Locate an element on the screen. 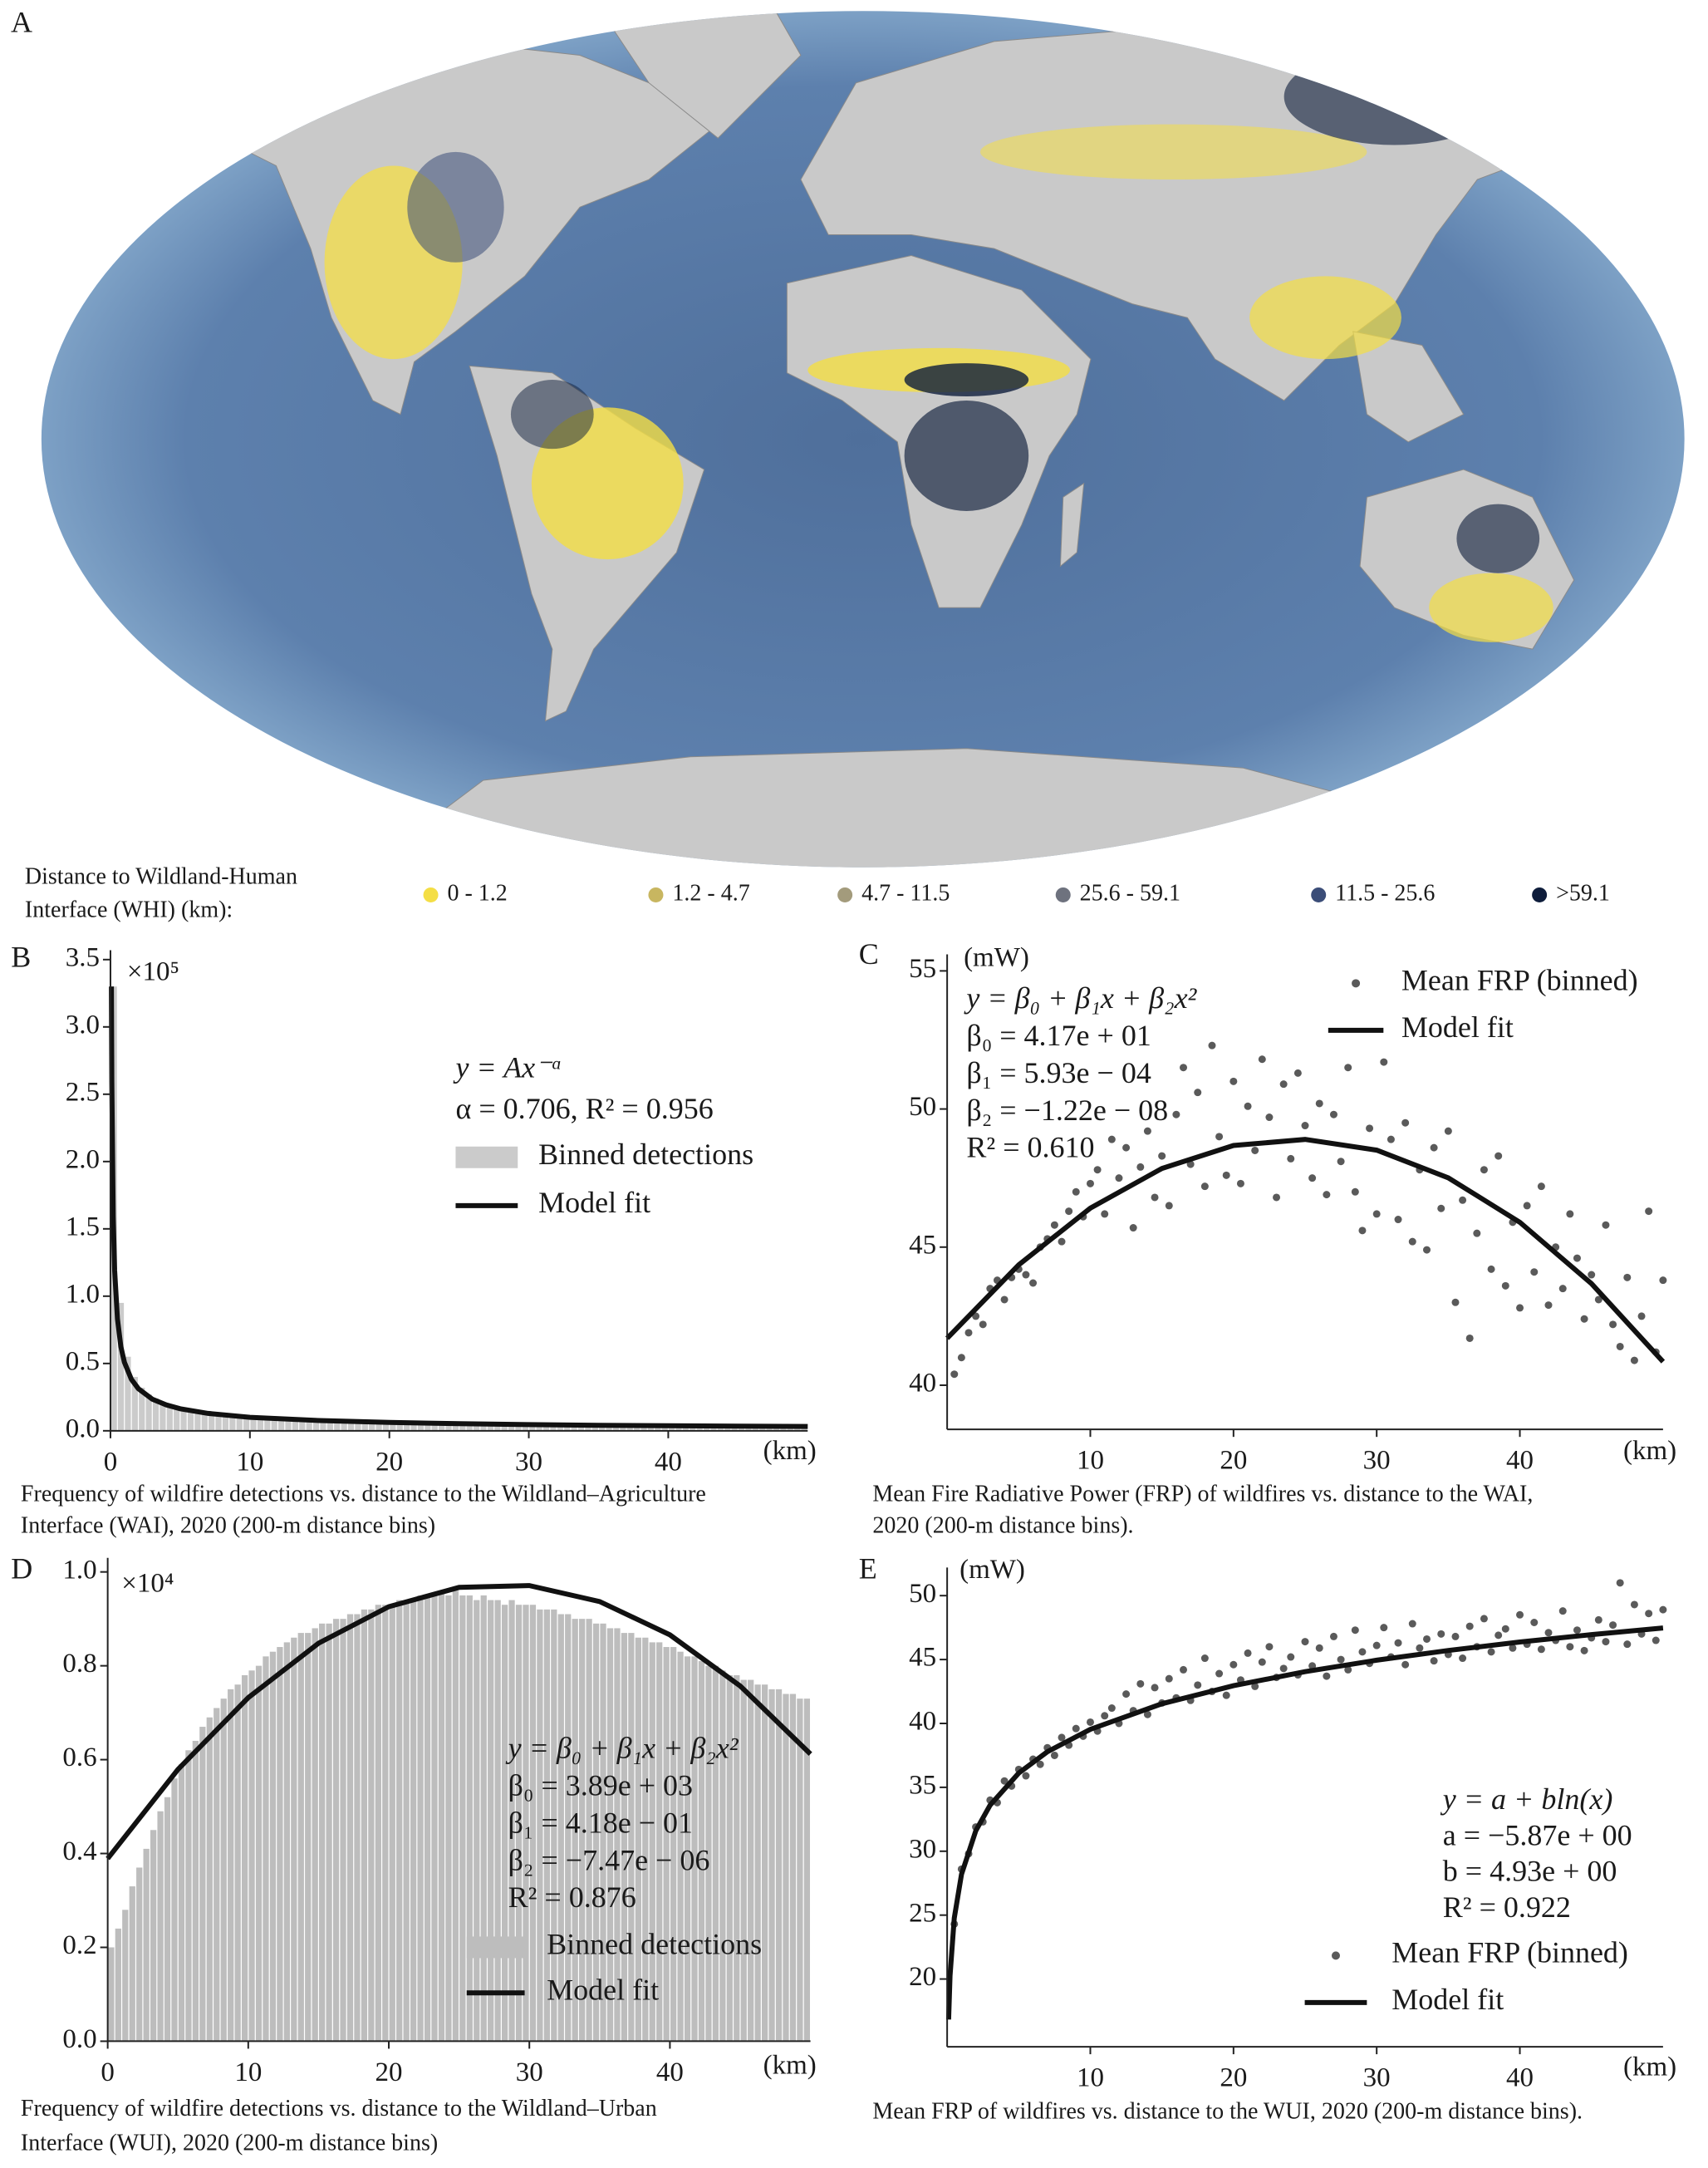 This screenshot has height=2168, width=1708. y-tick-label: 1.0 is located at coordinates (79, 1570).